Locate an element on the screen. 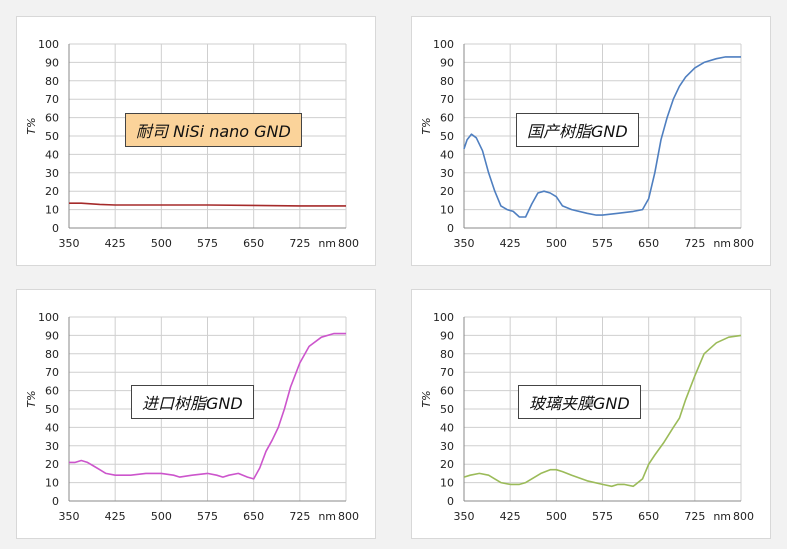  series-label: 国产树脂GND is located at coordinates (577, 130).